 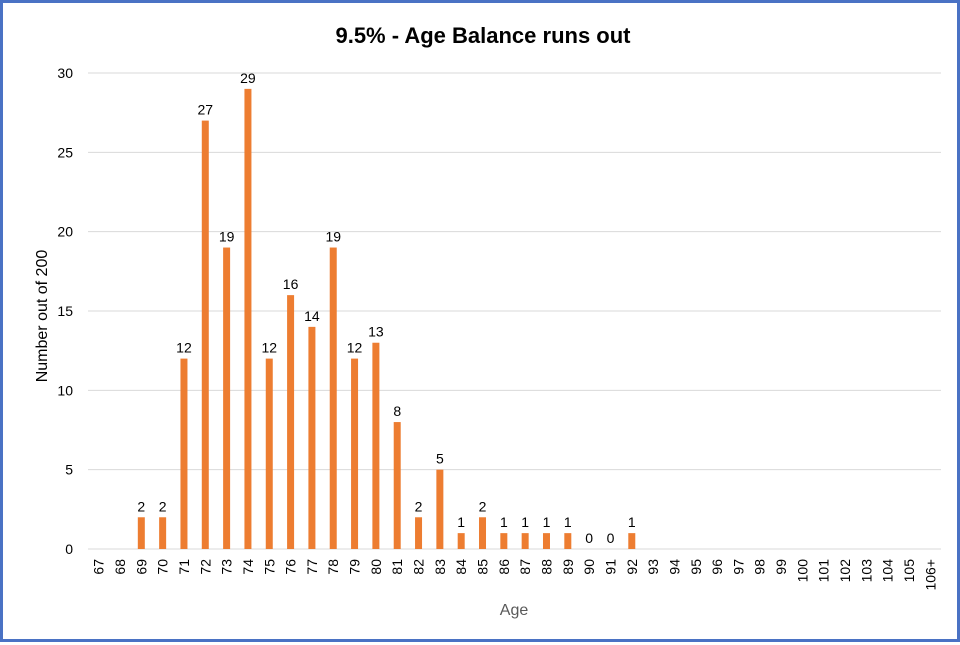 What do you see at coordinates (610, 567) in the screenshot?
I see `x-tick-label: 91` at bounding box center [610, 567].